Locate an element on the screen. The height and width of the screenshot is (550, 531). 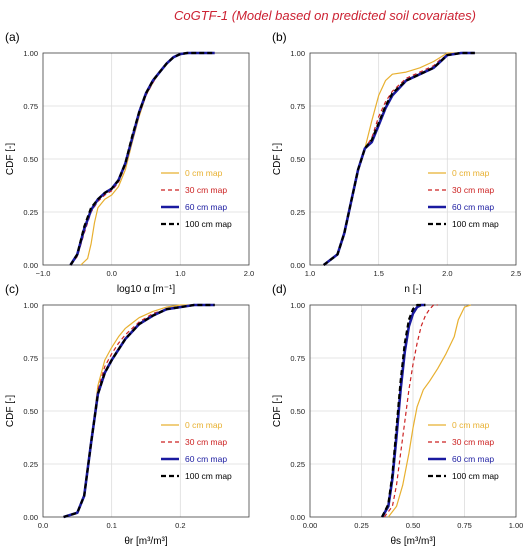
x-tick-label: −1.0 is located at coordinates (43, 273).